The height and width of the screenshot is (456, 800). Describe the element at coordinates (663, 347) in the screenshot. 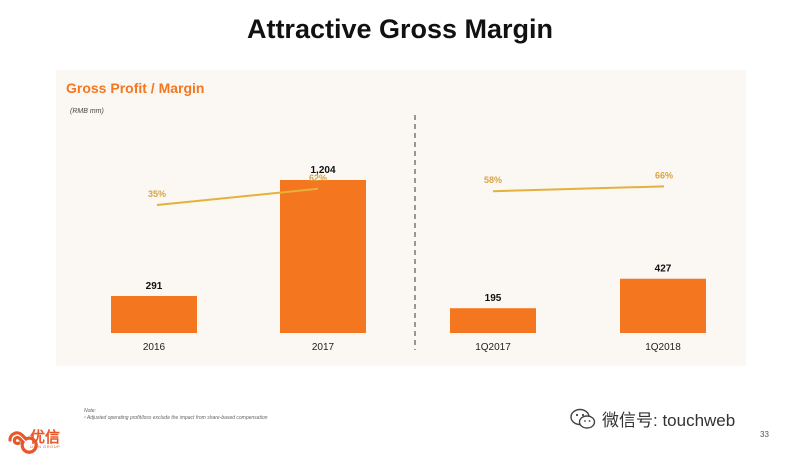

I see `category-label-1Q2018: 1Q2018` at that location.